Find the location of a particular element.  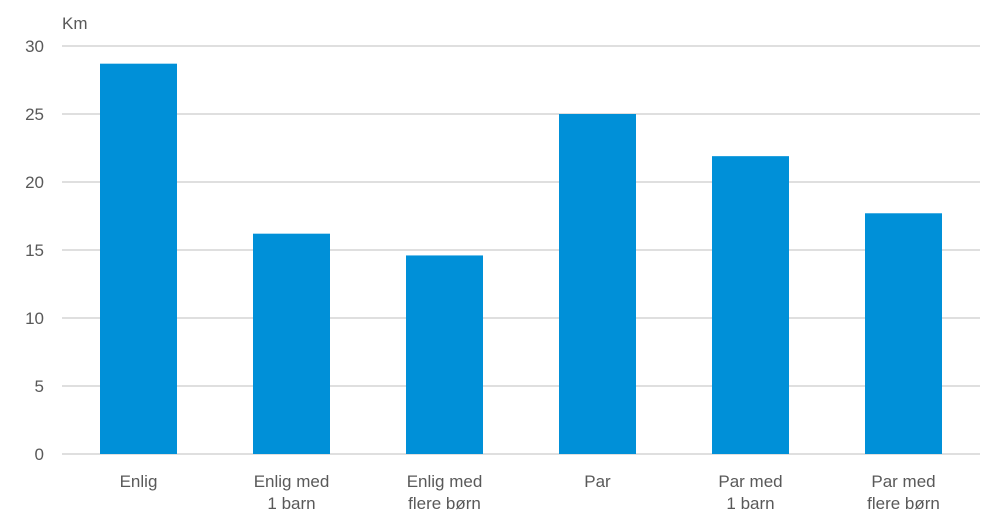

y-tick-label: 15 is located at coordinates (34, 250).